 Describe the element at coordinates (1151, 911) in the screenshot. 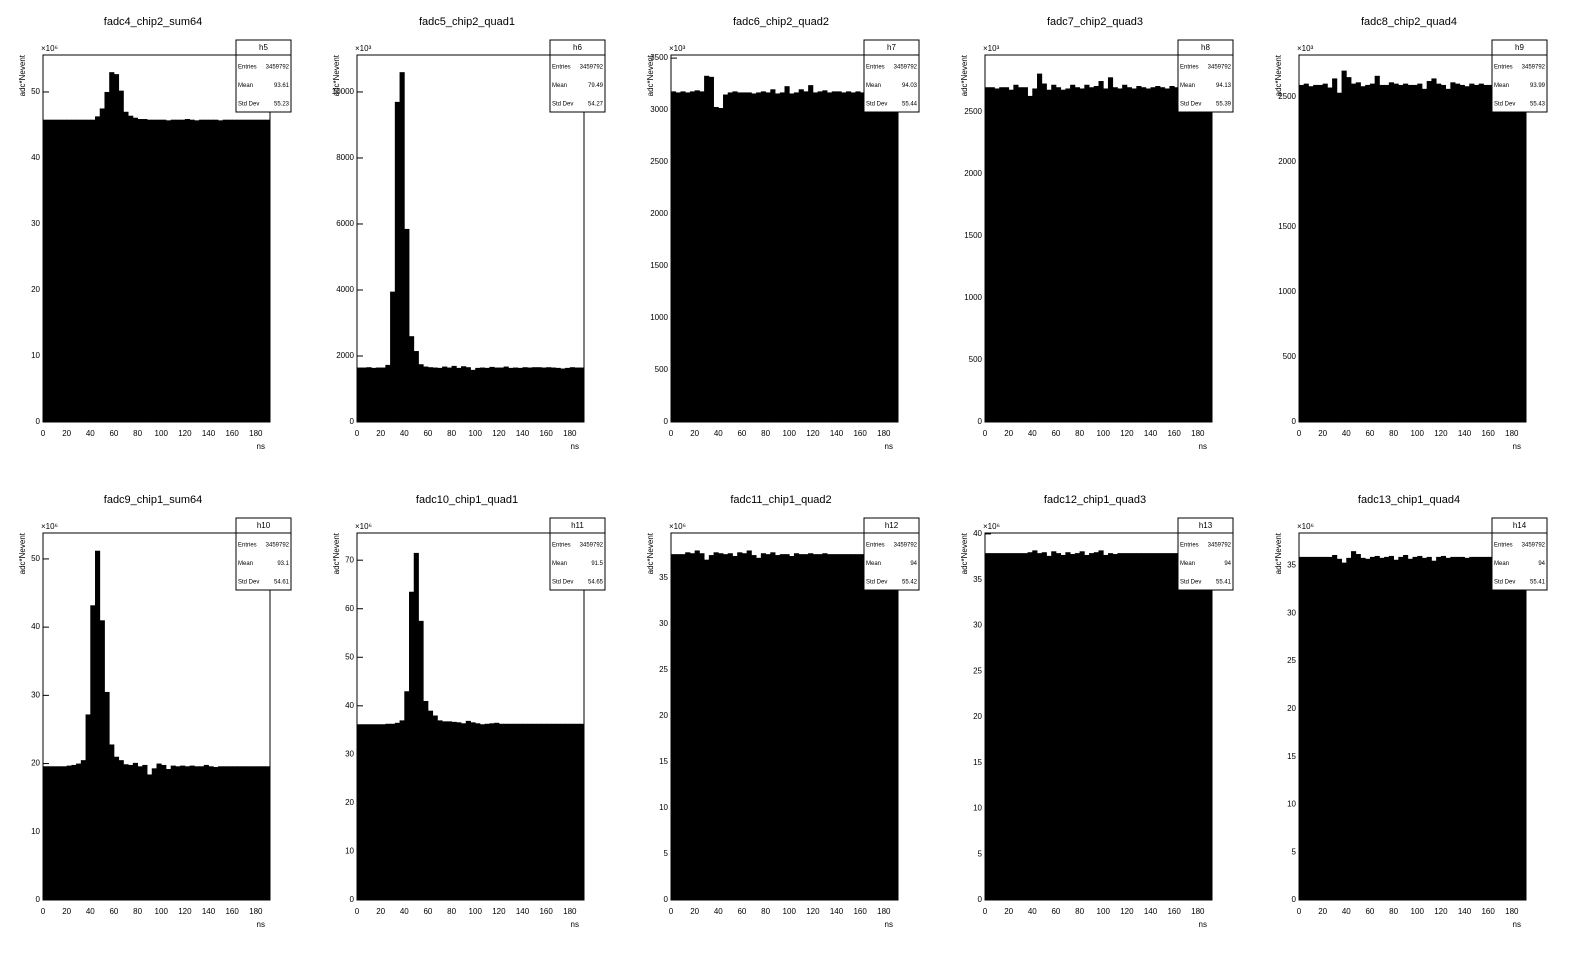

I see `x-tick-label: 140` at that location.